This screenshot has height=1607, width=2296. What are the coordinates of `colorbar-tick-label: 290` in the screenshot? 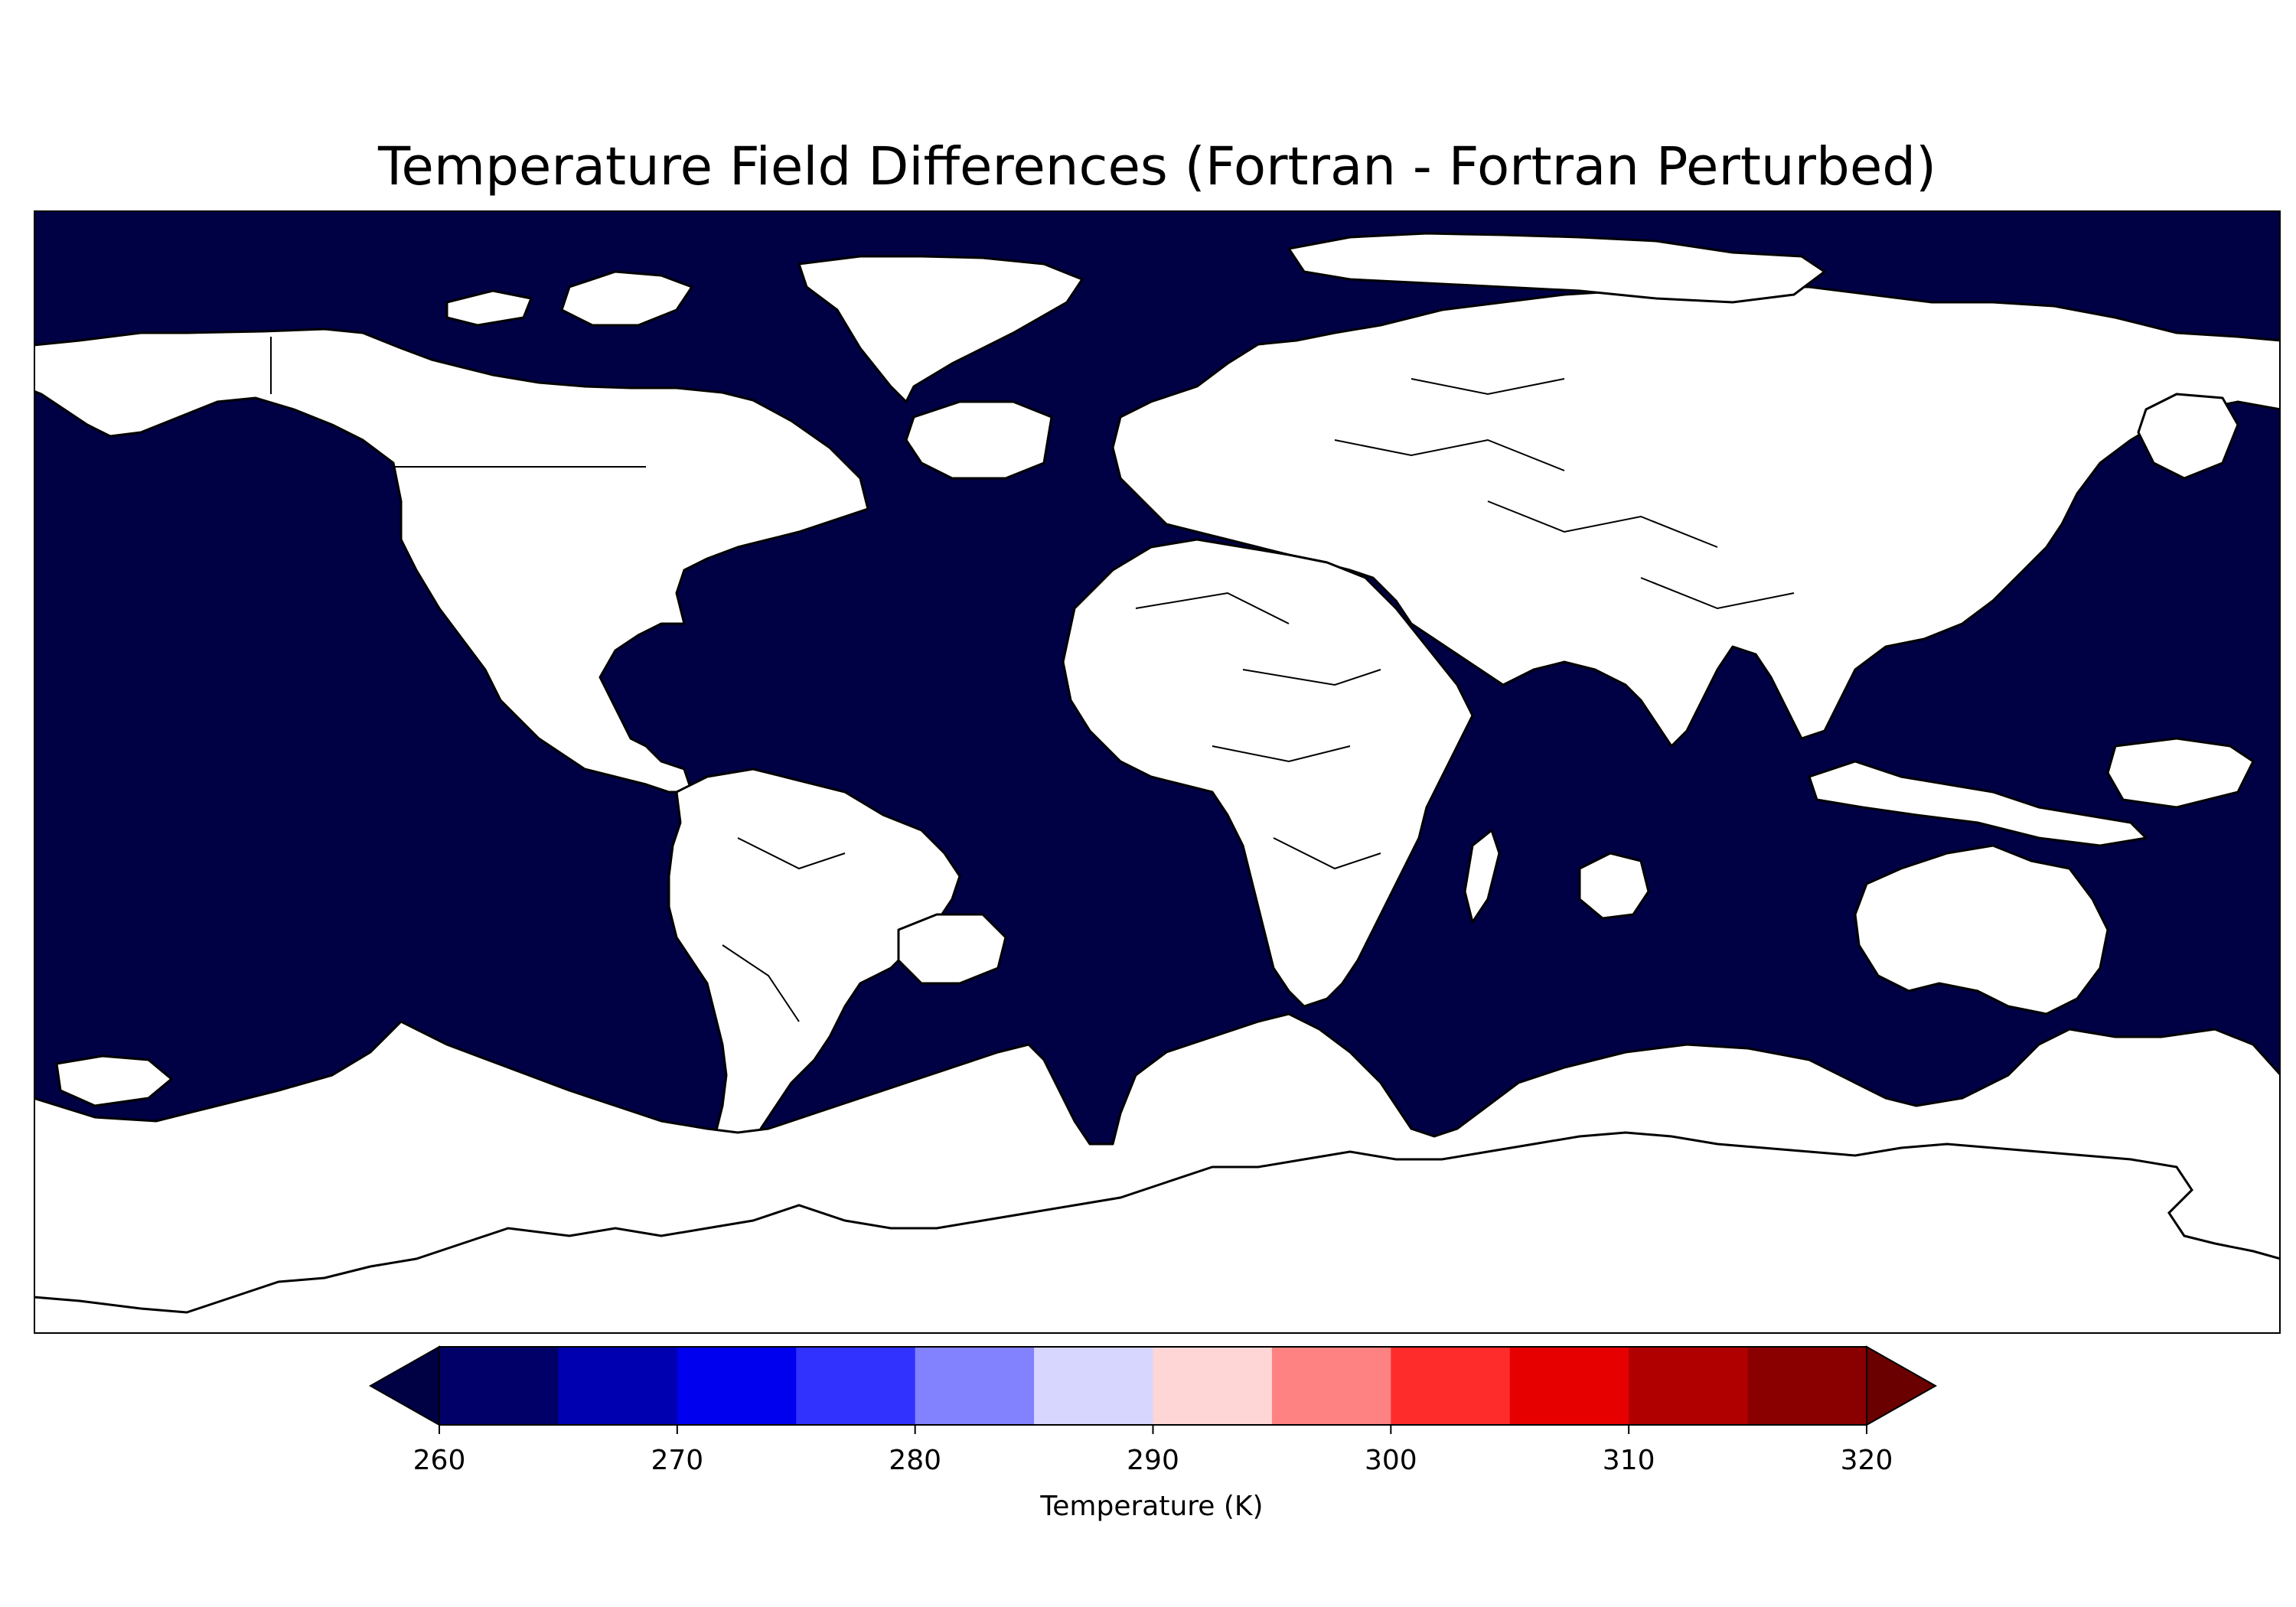 It's located at (1153, 1460).